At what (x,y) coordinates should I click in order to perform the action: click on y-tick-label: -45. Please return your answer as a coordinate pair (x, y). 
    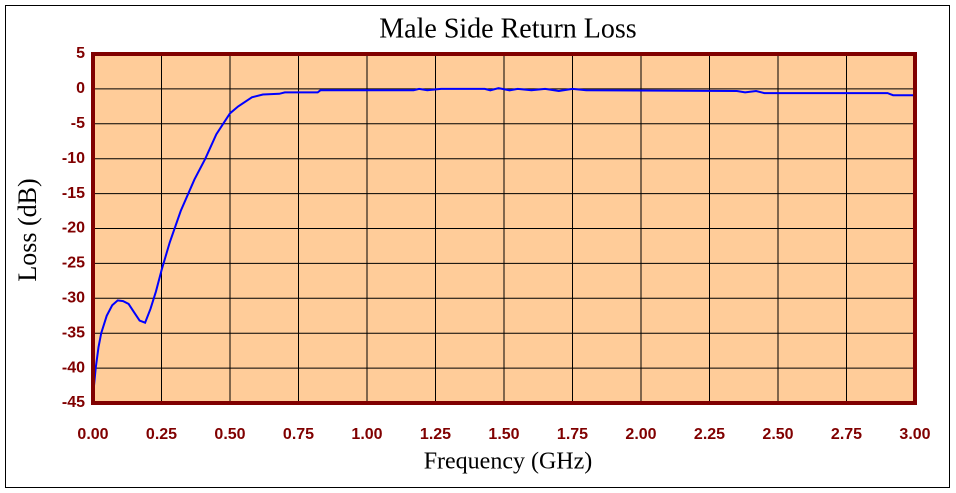
    Looking at the image, I should click on (73, 402).